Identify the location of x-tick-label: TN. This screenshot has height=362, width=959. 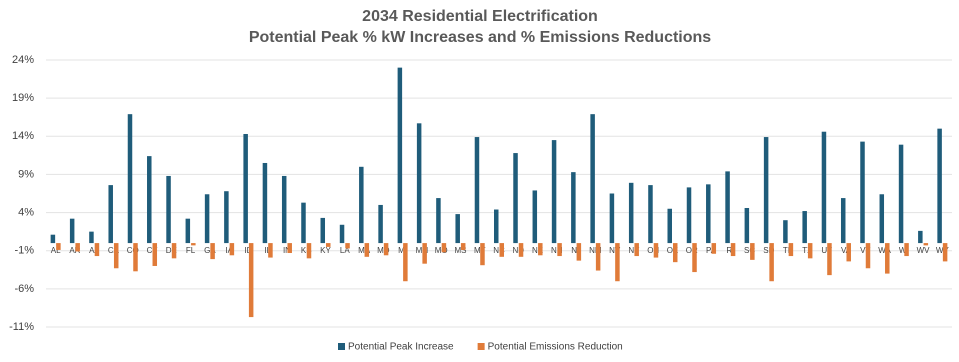
(788, 250).